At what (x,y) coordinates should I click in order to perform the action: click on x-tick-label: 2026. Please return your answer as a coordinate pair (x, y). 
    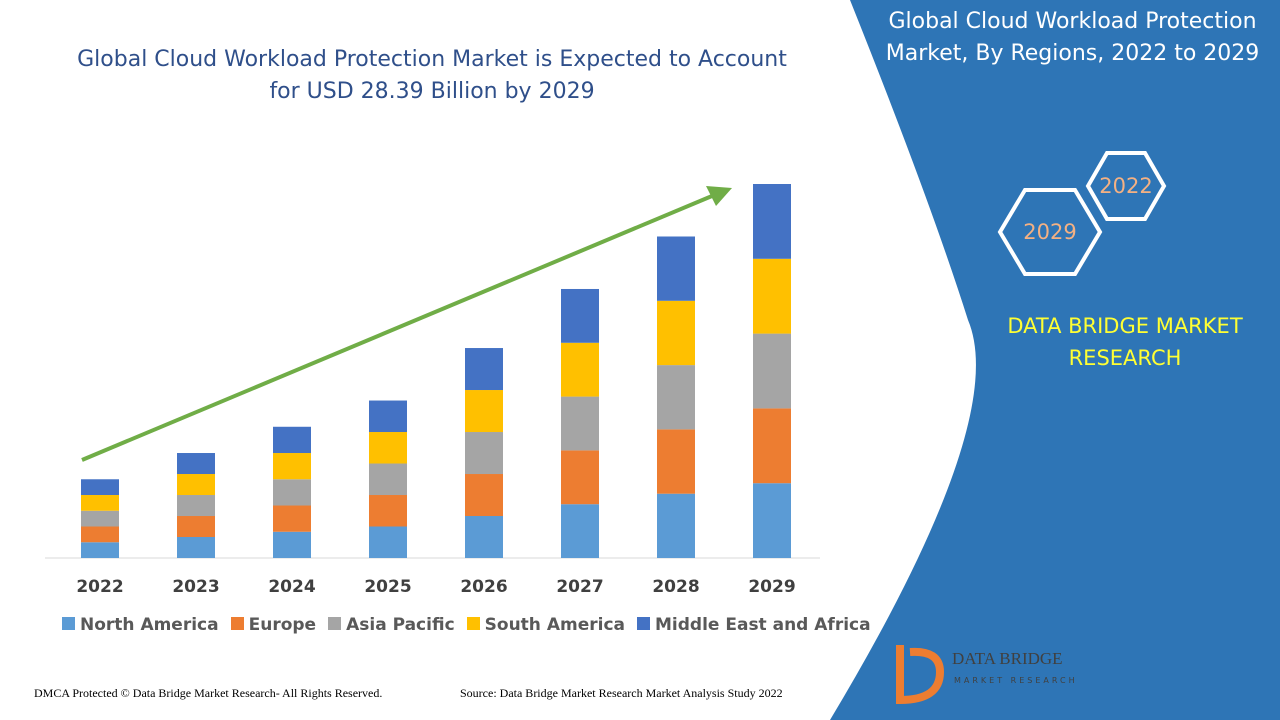
    Looking at the image, I should click on (483, 587).